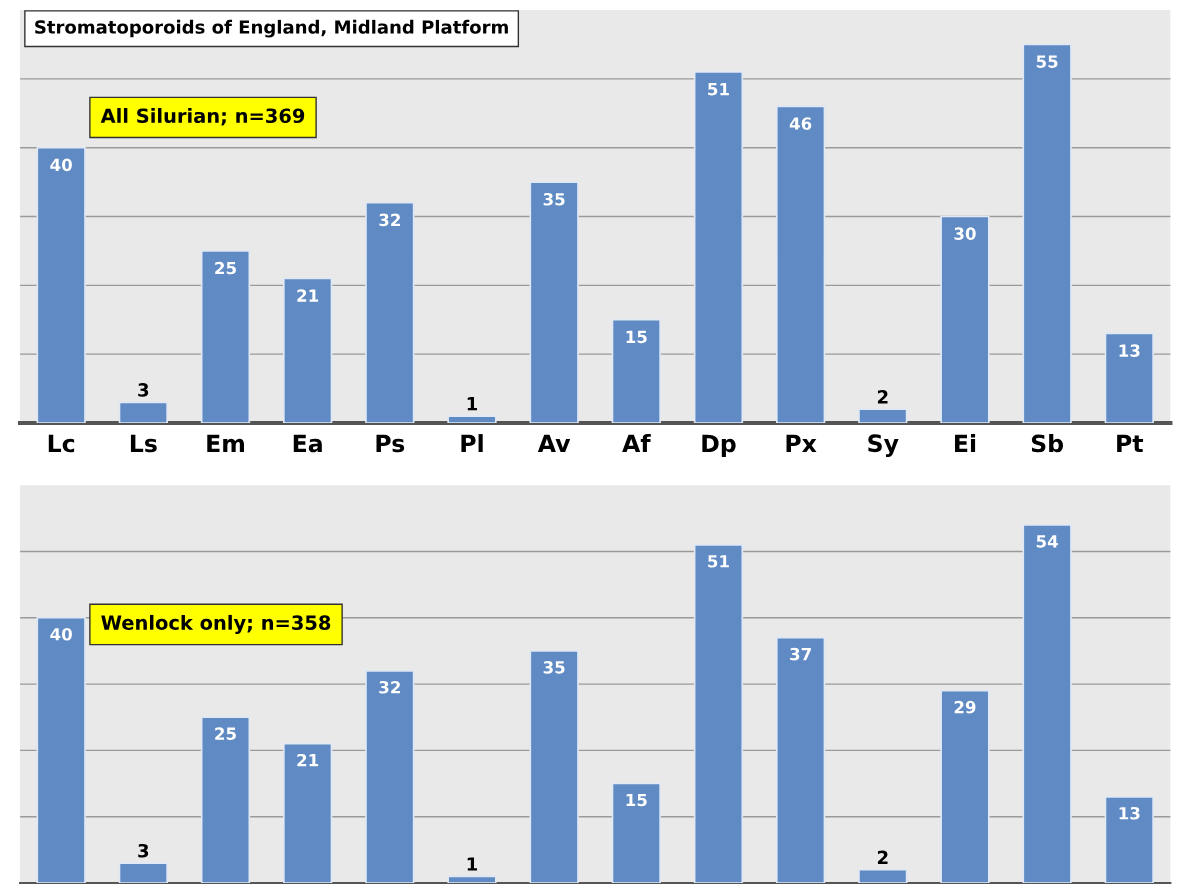  What do you see at coordinates (390, 443) in the screenshot?
I see `x-tick-label: Ps` at bounding box center [390, 443].